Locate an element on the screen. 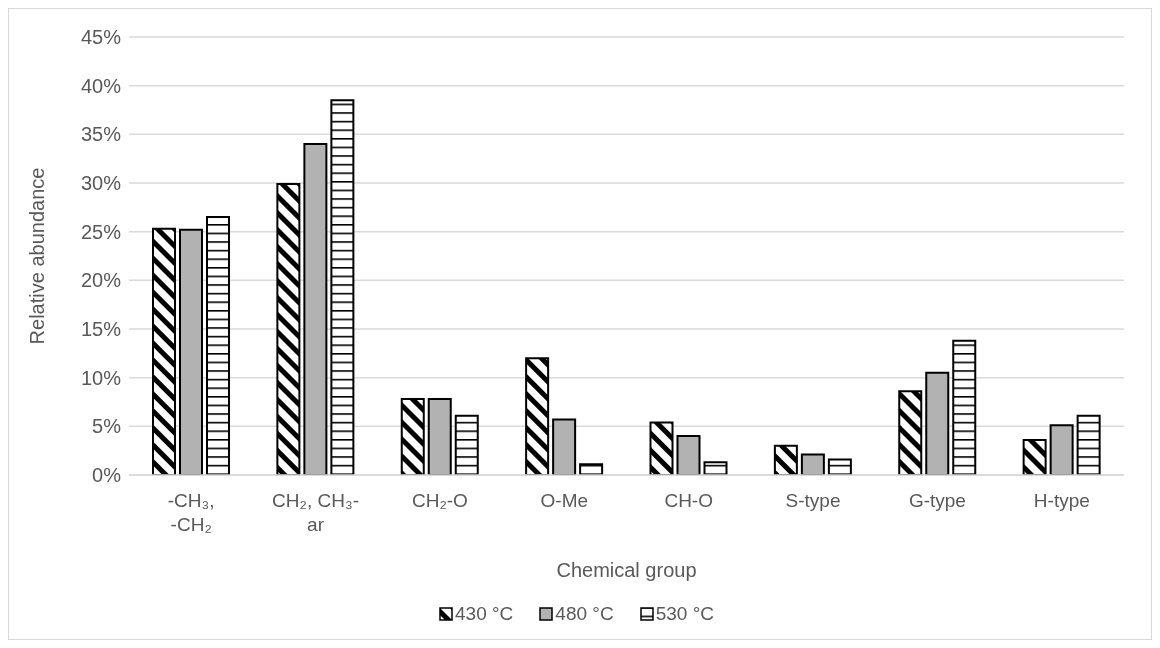 This screenshot has width=1160, height=648. x-axis-title: Chemical group is located at coordinates (626, 570).